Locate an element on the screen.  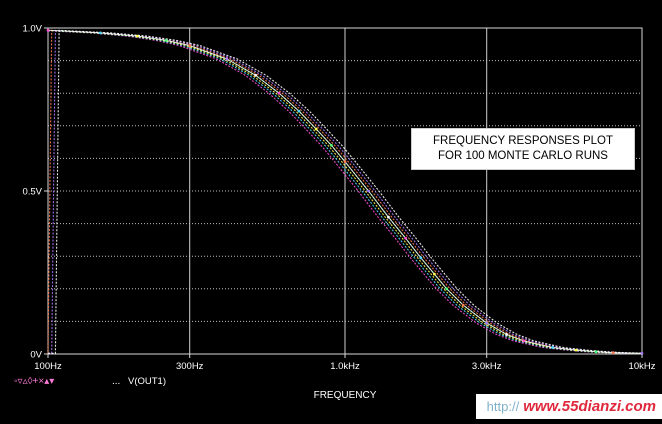
x-tick-label: 100Hz is located at coordinates (48, 366).